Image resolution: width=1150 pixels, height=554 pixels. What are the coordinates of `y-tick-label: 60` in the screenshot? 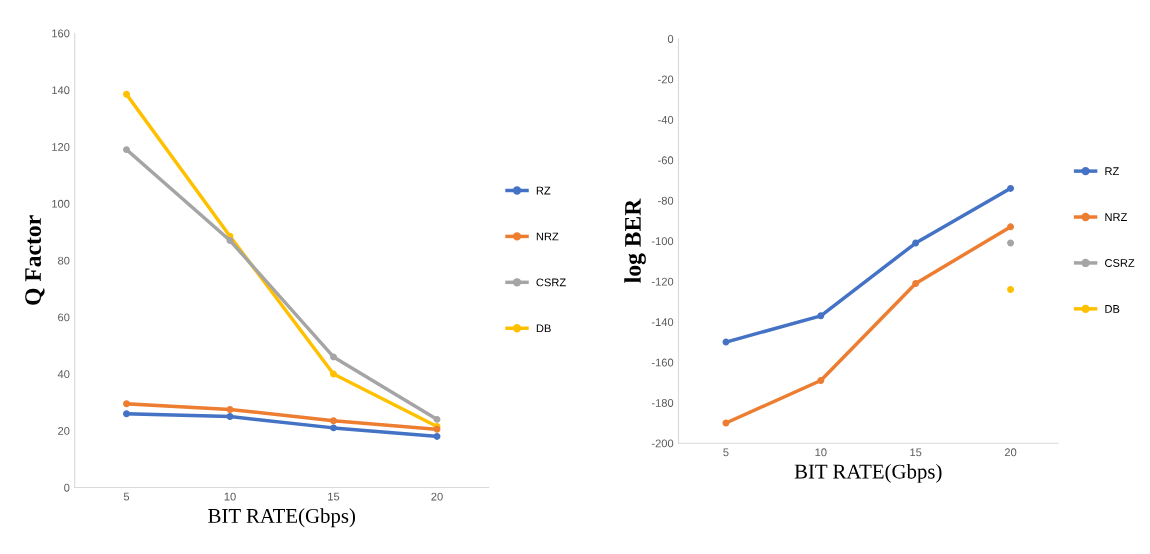 It's located at (64, 317).